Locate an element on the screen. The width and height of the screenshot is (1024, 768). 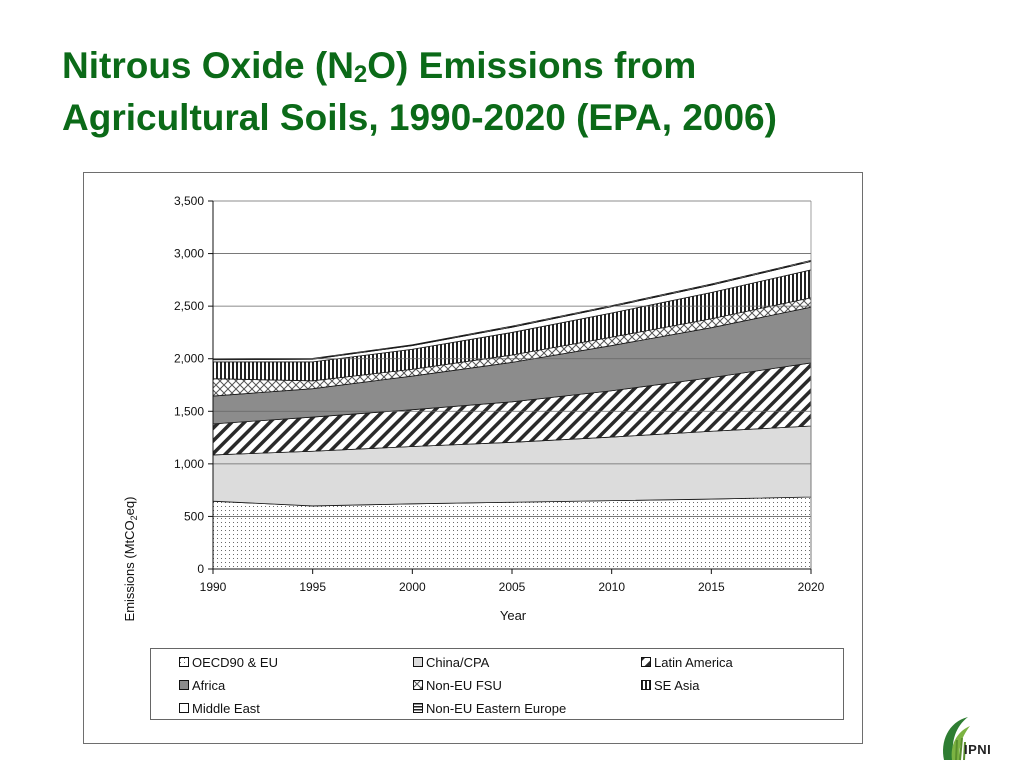
legend-label: Non-EU Eastern Europe is located at coordinates (496, 708).